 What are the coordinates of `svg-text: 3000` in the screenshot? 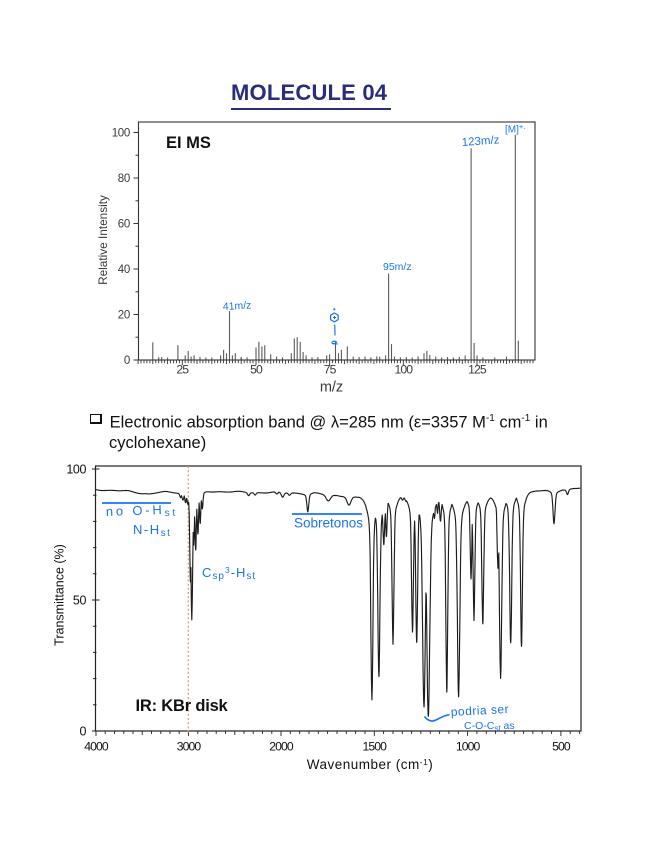 It's located at (189, 747).